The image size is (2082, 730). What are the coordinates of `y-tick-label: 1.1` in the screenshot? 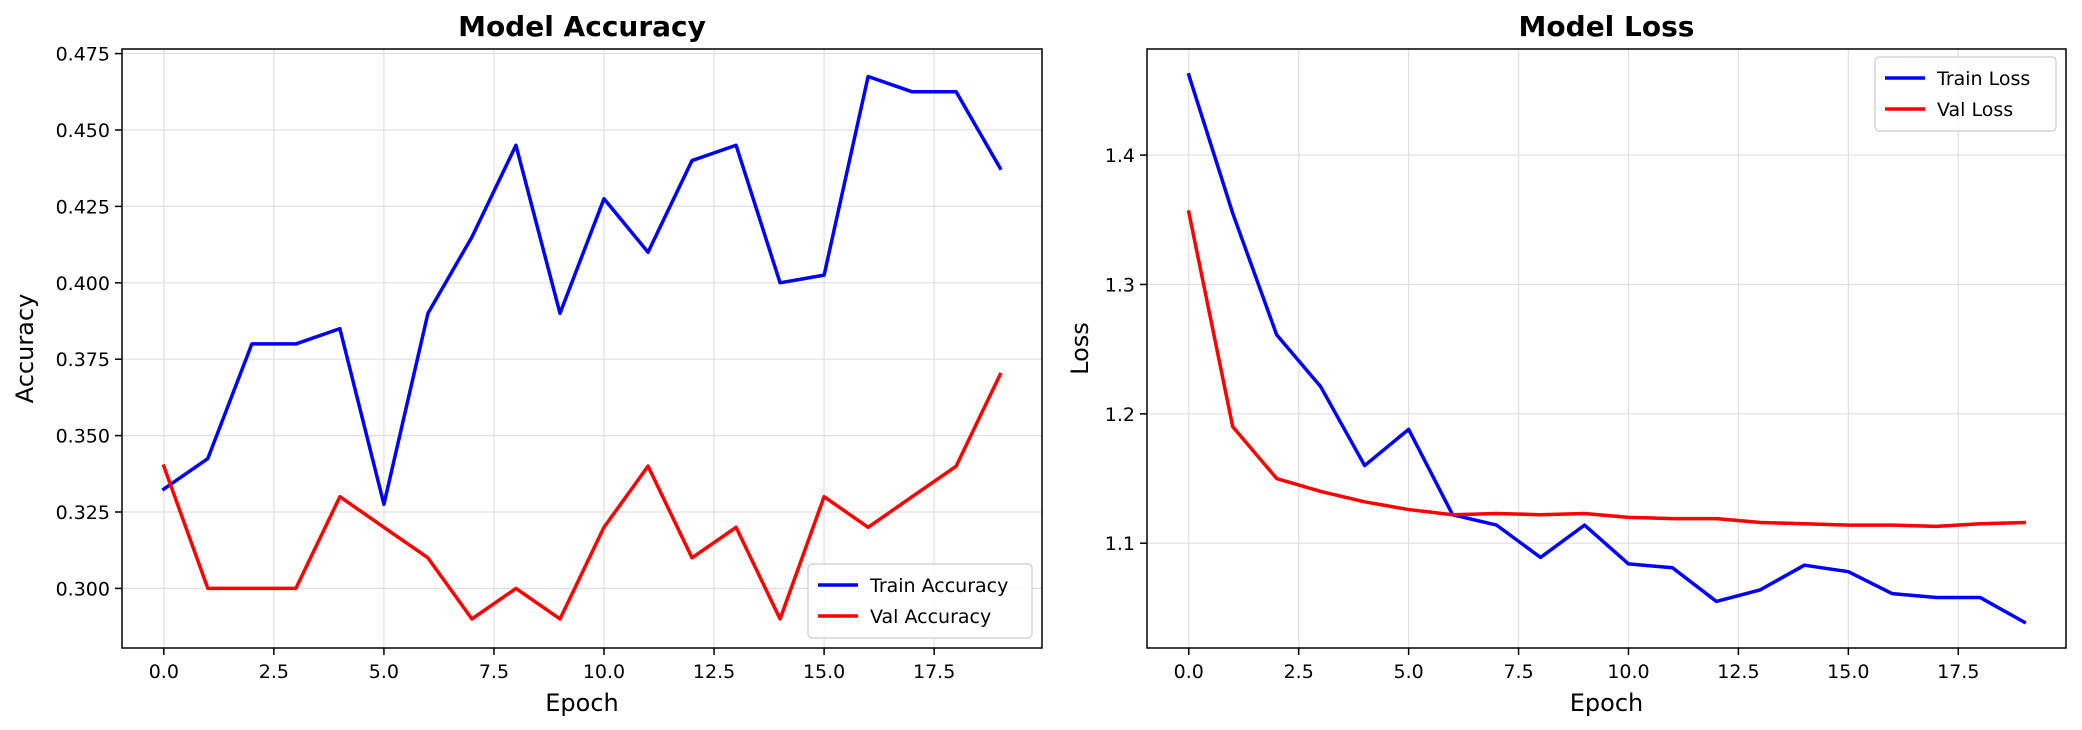 It's located at (1120, 544).